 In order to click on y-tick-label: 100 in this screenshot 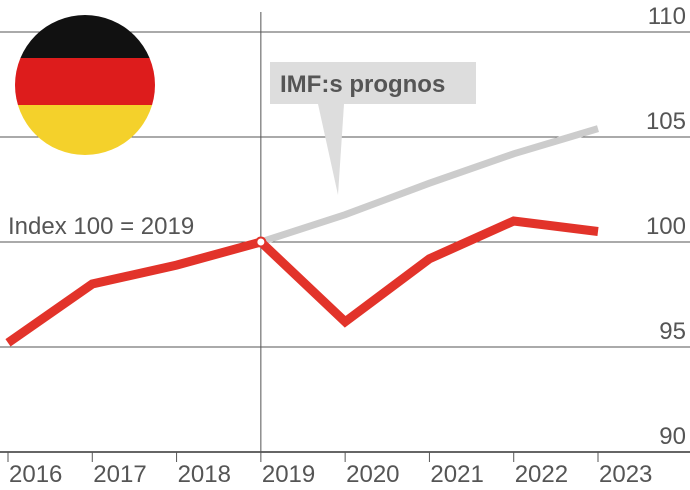, I will do `click(666, 226)`.